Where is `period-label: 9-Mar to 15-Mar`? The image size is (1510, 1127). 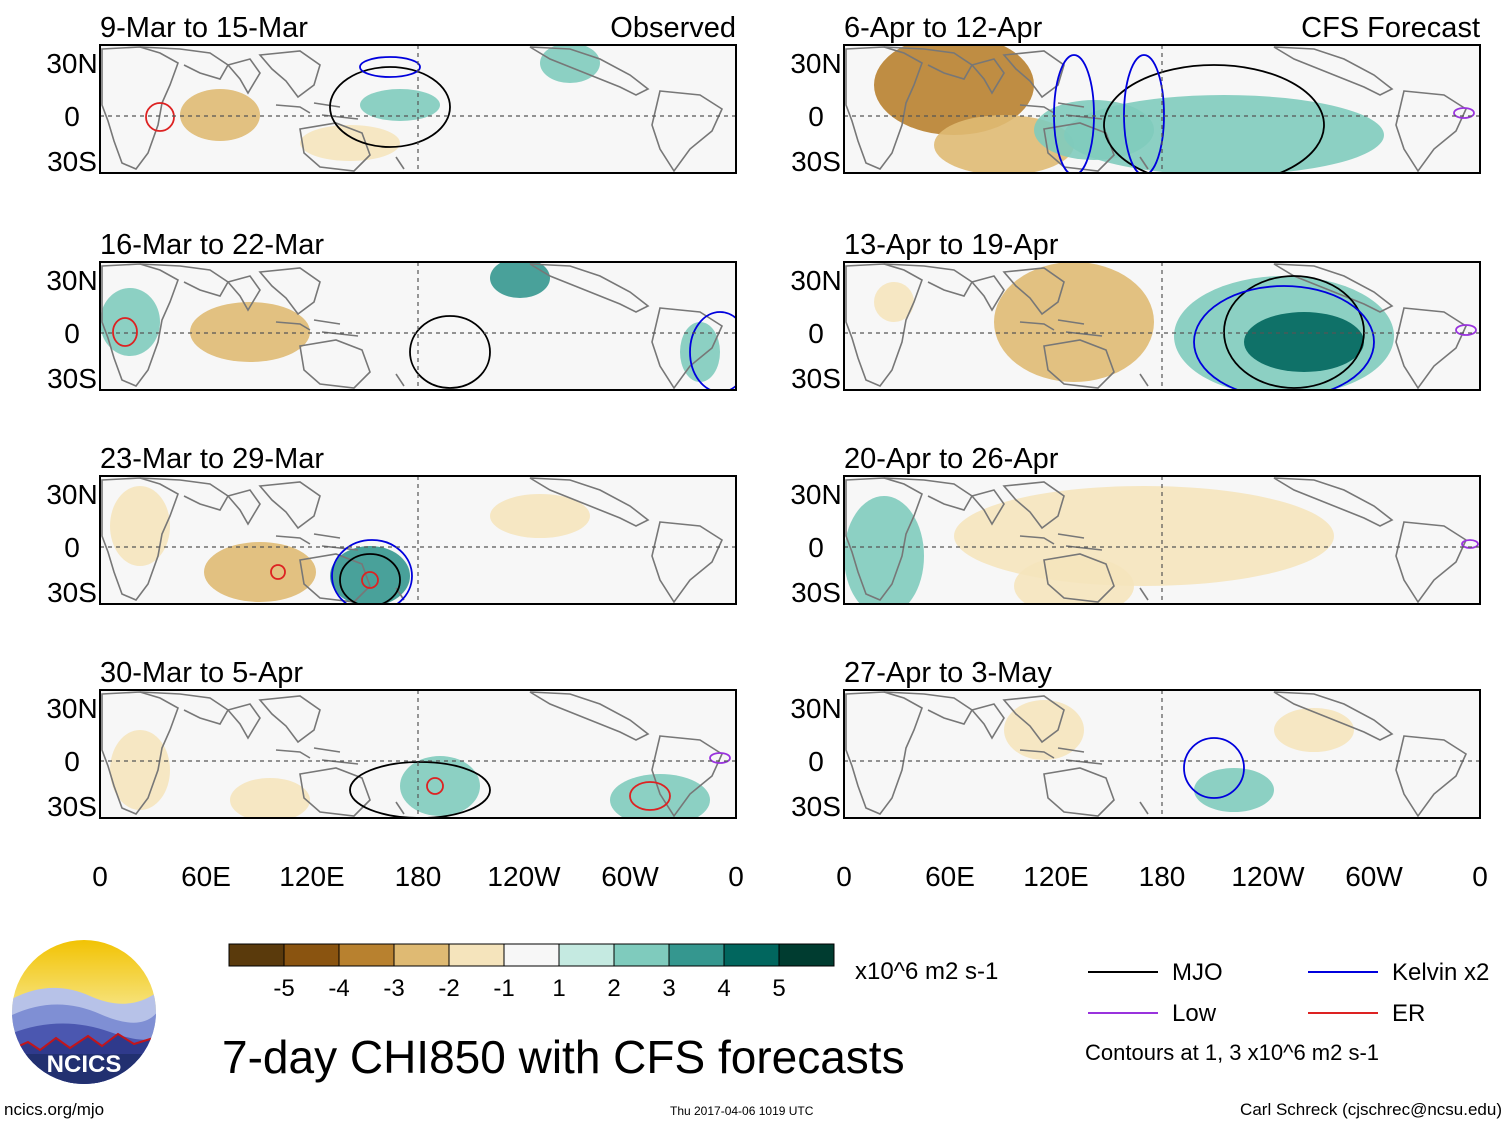 period-label: 9-Mar to 15-Mar is located at coordinates (204, 28).